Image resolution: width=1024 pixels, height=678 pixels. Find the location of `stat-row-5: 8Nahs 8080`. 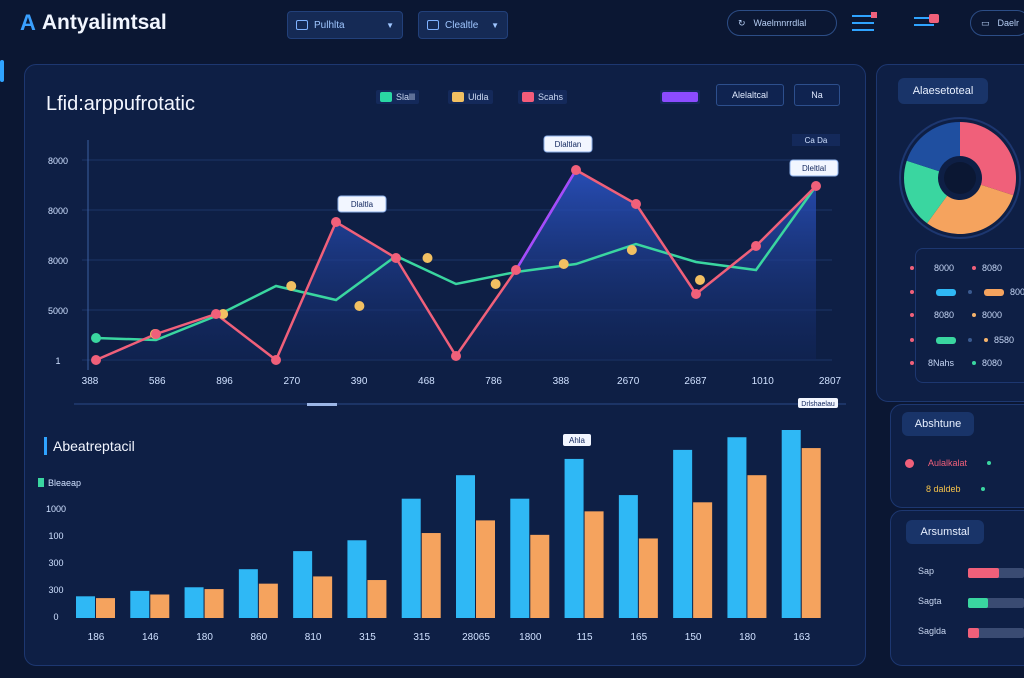

stat-row-5: 8Nahs 8080 is located at coordinates (956, 363).